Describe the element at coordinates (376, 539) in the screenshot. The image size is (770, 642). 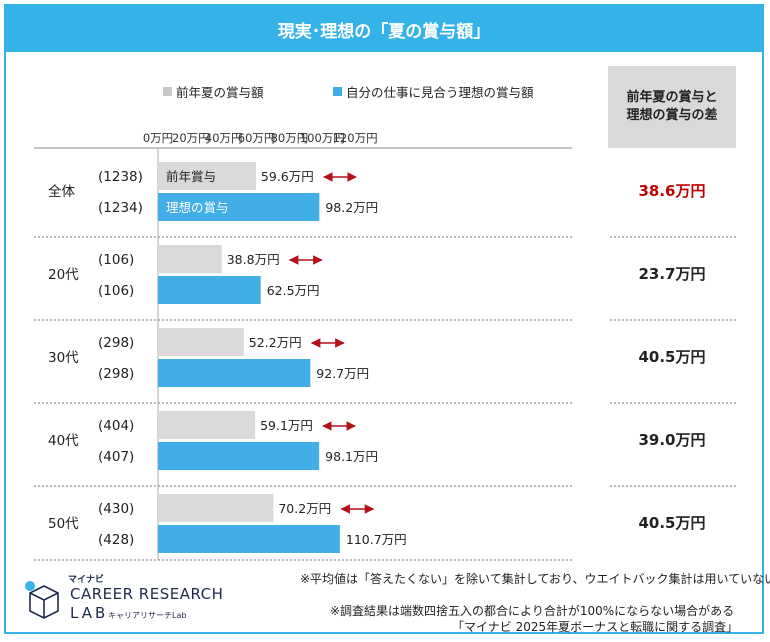
I see `value-label-ideal: 110.7万円` at that location.